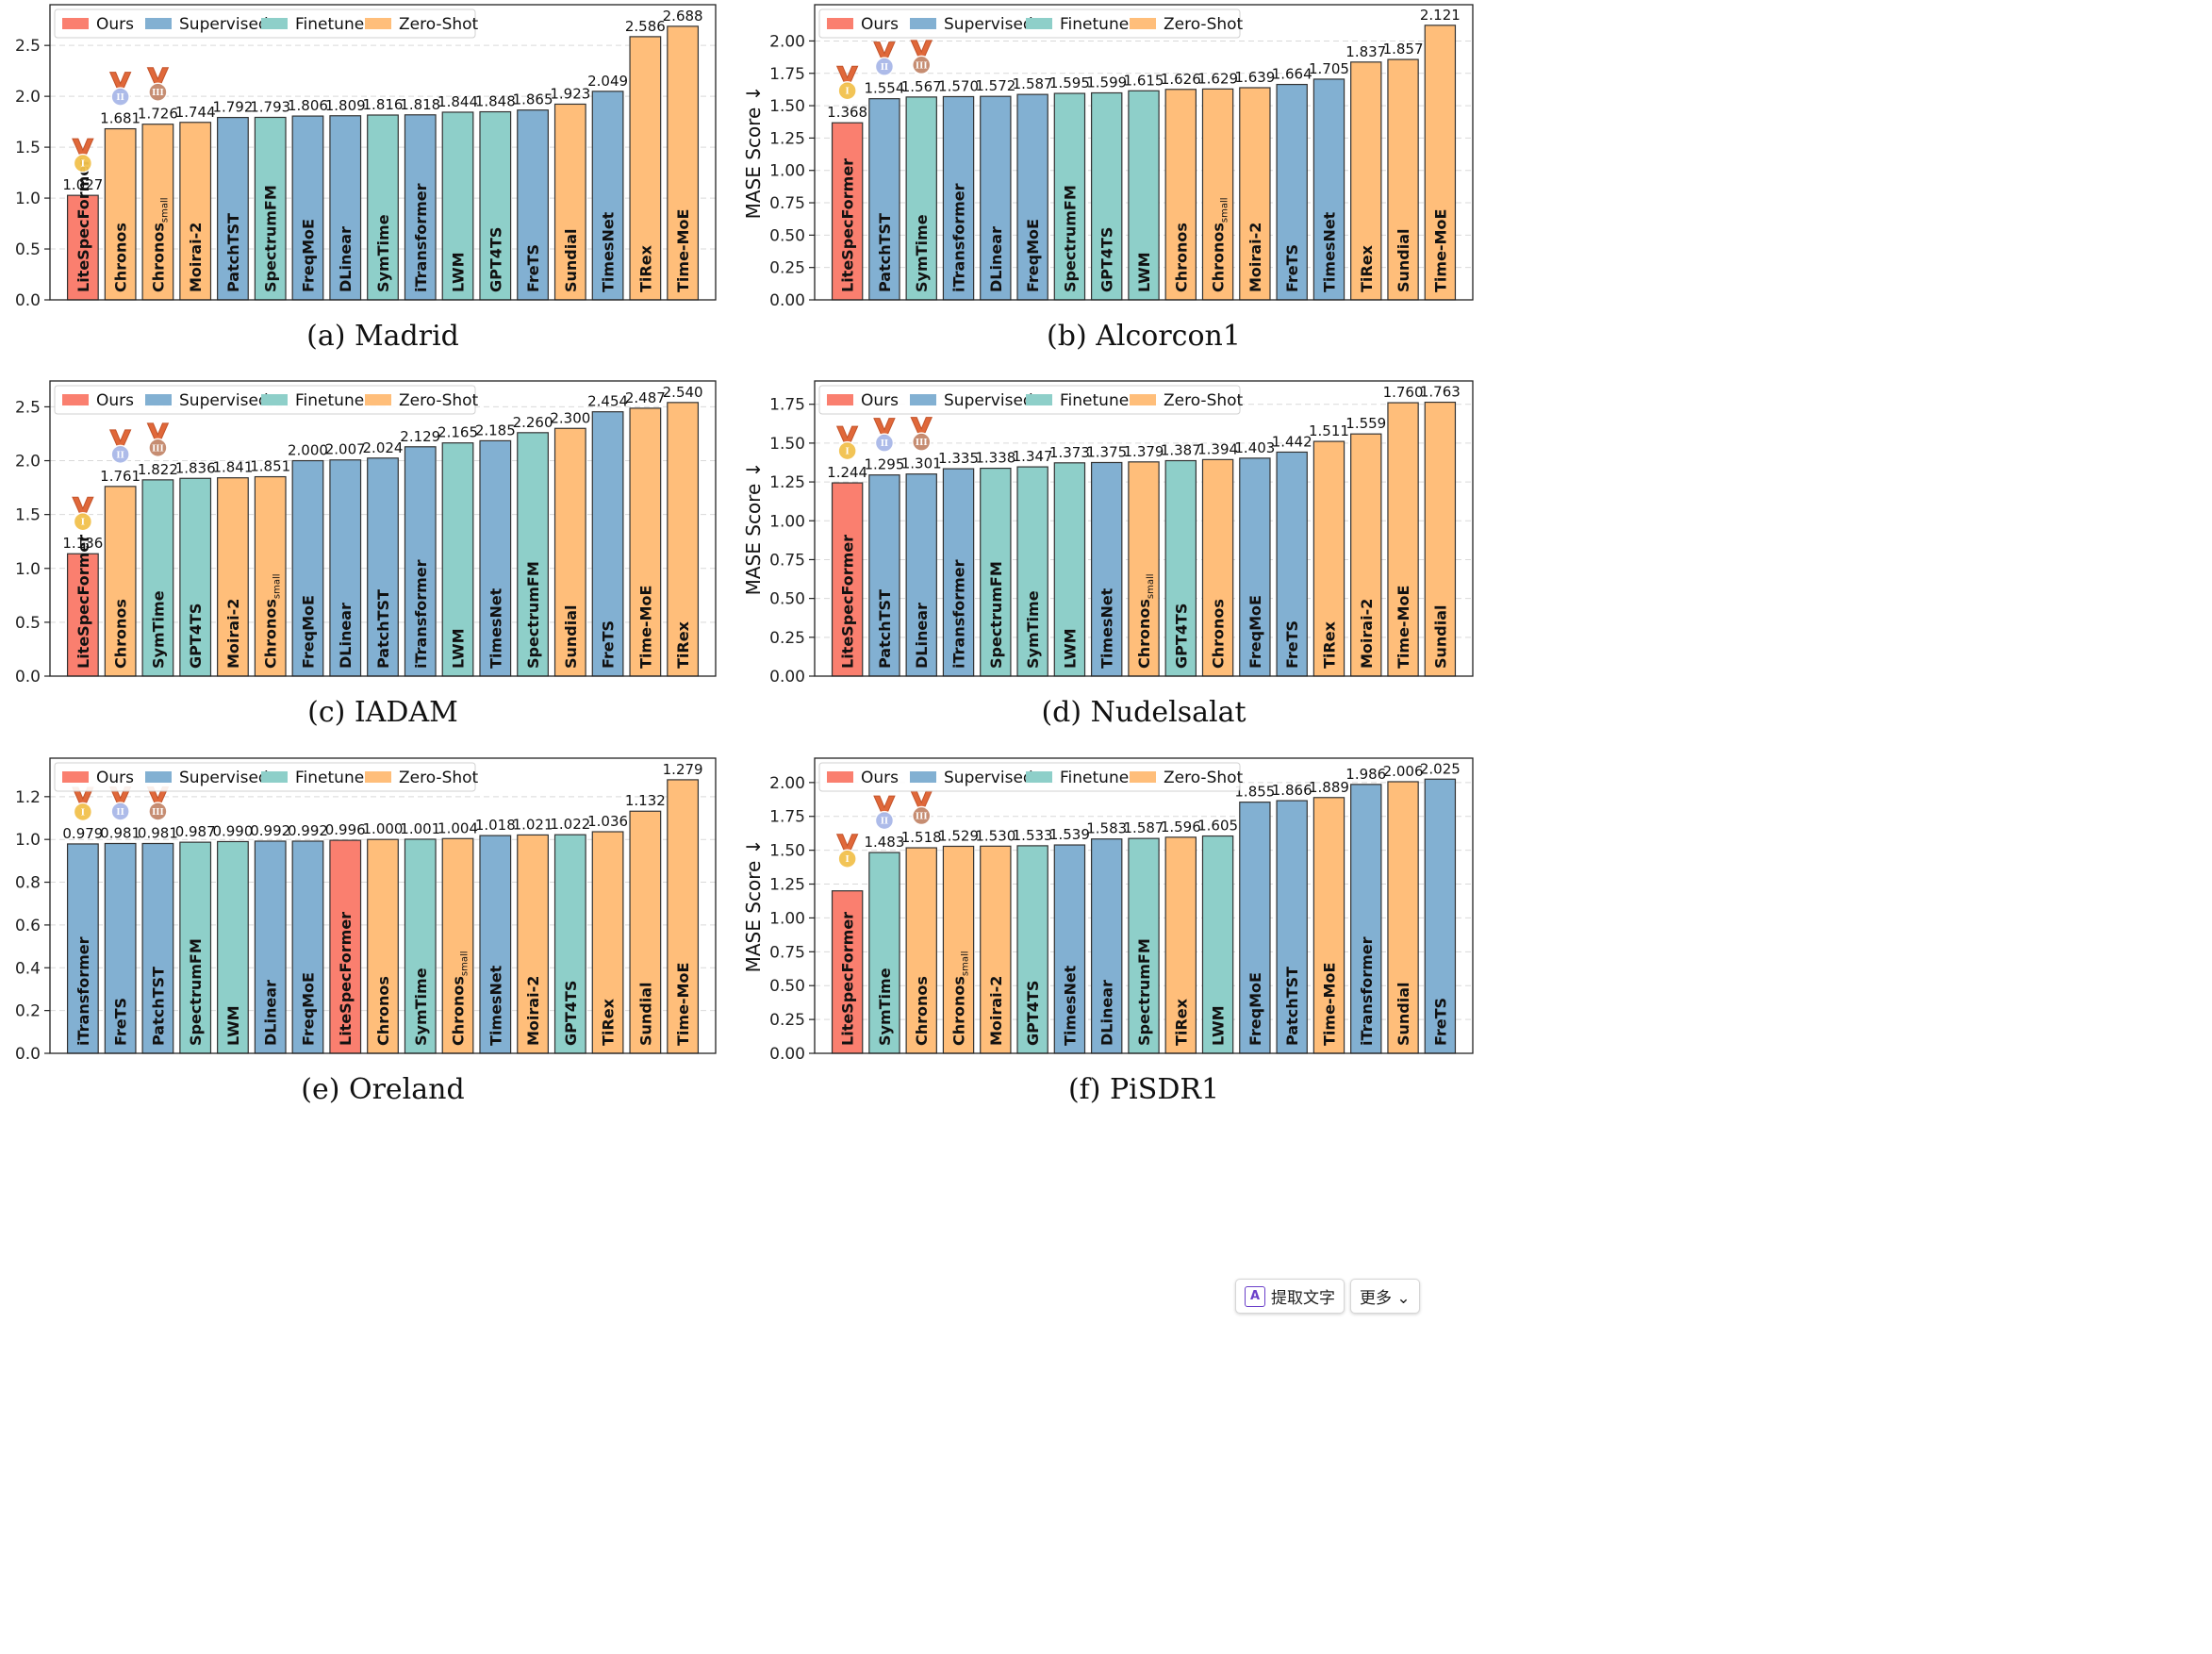 This screenshot has width=2212, height=1654. What do you see at coordinates (308, 450) in the screenshot?
I see `data-label: 2.000` at bounding box center [308, 450].